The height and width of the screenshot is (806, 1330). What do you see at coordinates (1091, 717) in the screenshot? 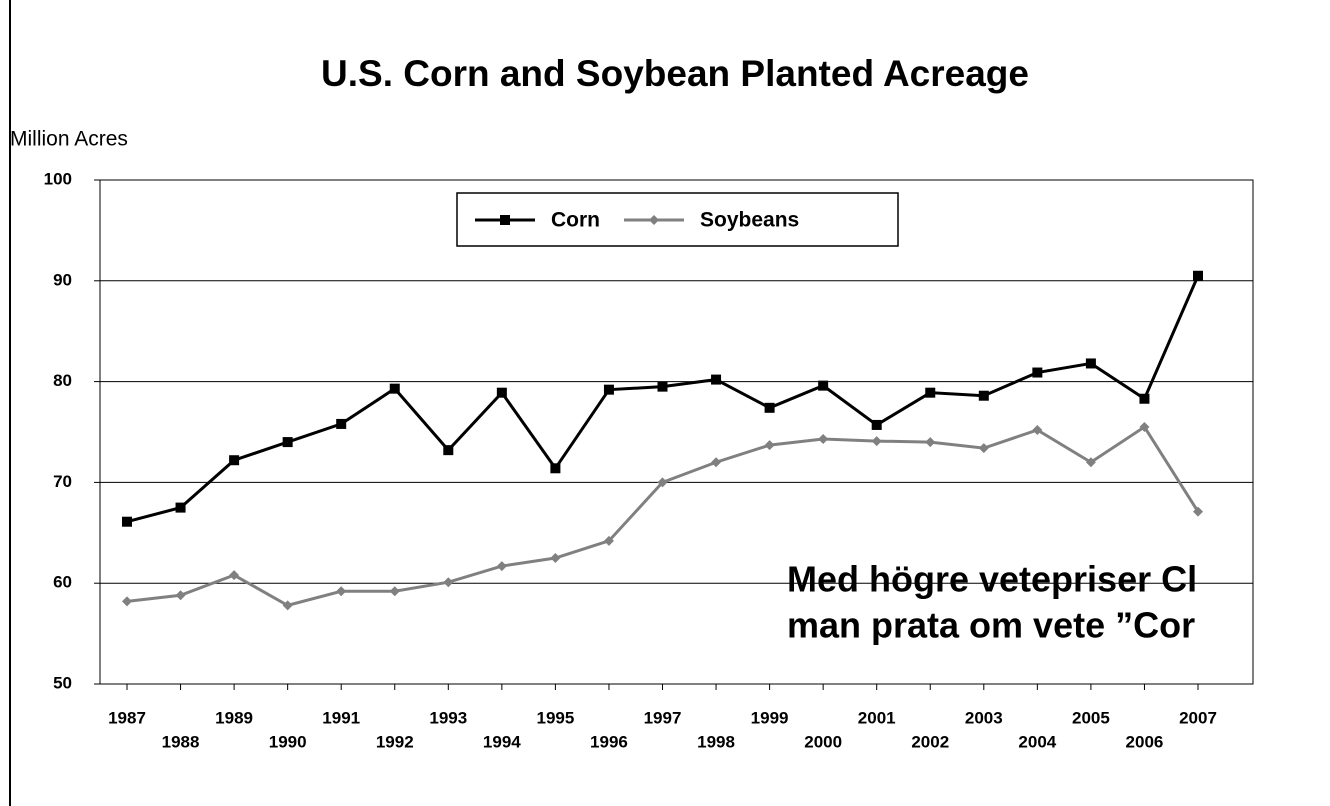
I see `x-tick-label: 2005` at bounding box center [1091, 717].